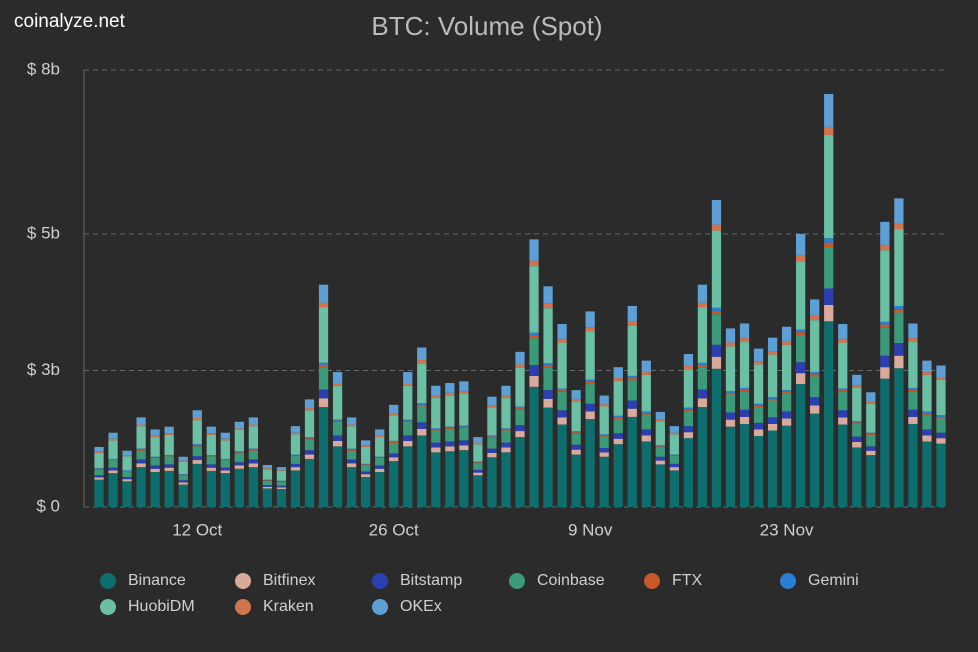  Describe the element at coordinates (157, 580) in the screenshot. I see `legend-label: Binance` at that location.